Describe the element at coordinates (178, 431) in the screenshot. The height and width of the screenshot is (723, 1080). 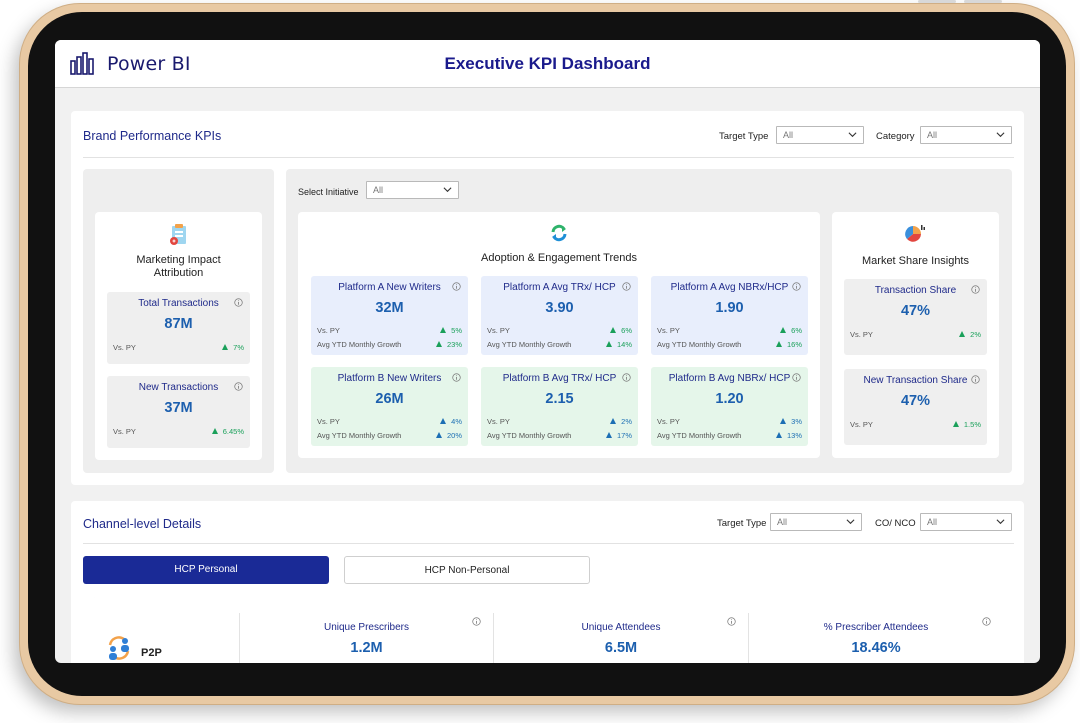
I see `vs-py-row: Vs. PY 6.45%` at that location.